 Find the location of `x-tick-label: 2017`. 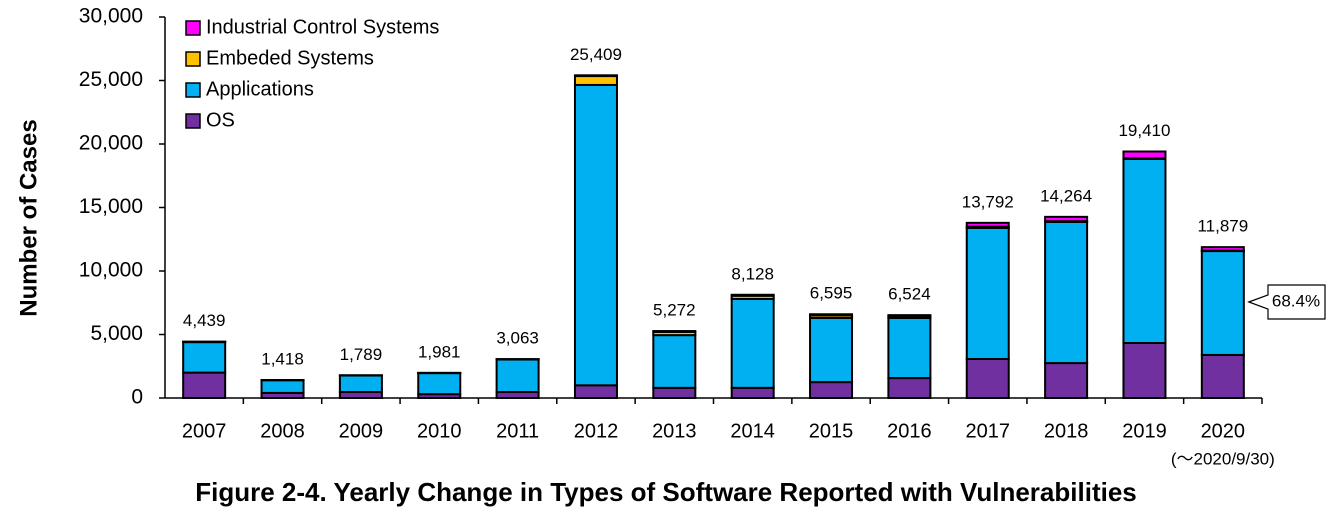

x-tick-label: 2017 is located at coordinates (988, 431).